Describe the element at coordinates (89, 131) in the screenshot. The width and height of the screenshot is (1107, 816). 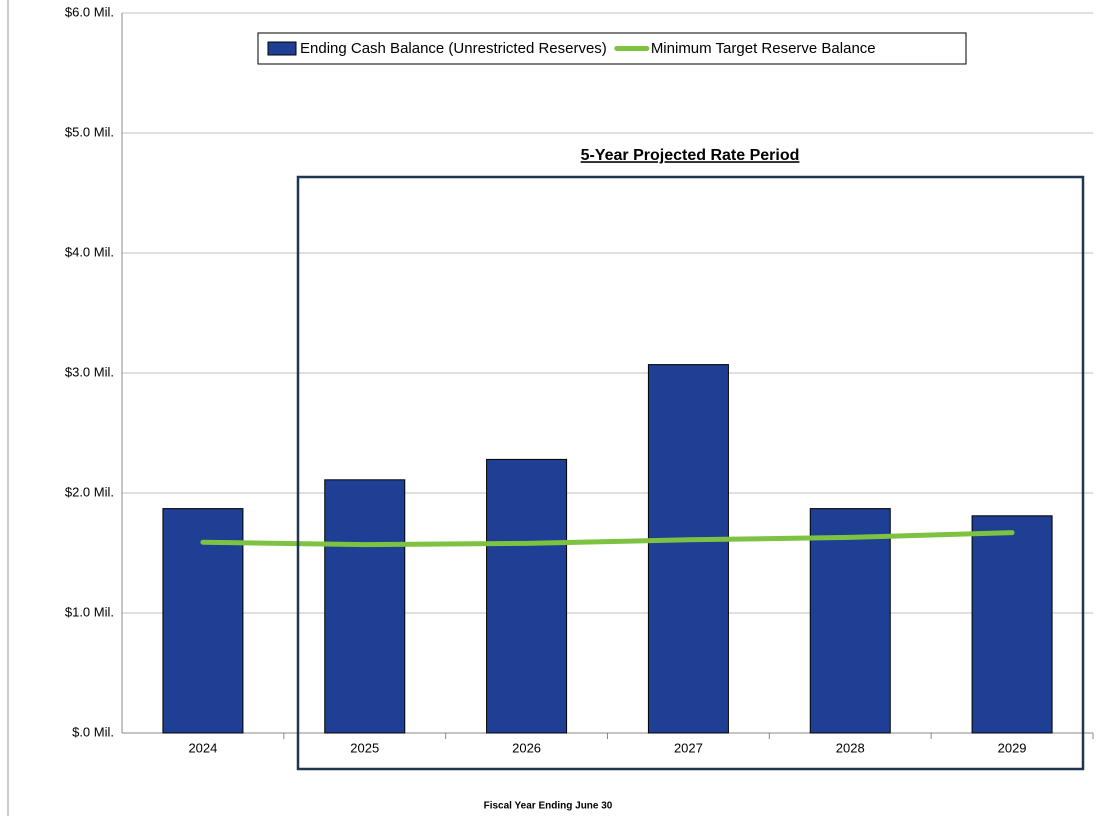
I see `y-tick-label: $5.0 Mil.` at that location.